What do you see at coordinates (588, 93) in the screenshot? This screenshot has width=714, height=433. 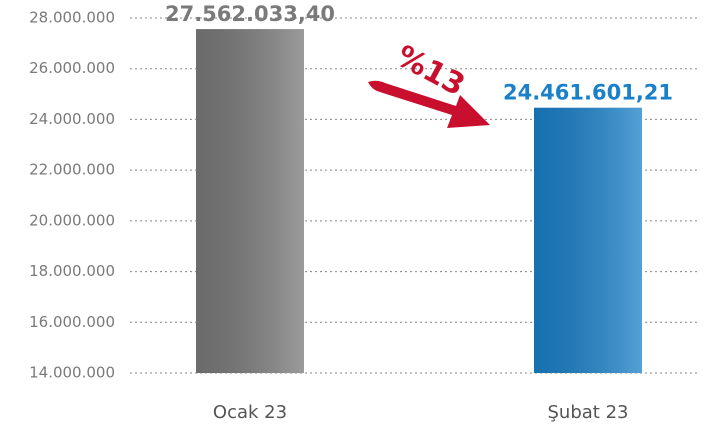 I see `value-label: 24.461.601,21` at bounding box center [588, 93].